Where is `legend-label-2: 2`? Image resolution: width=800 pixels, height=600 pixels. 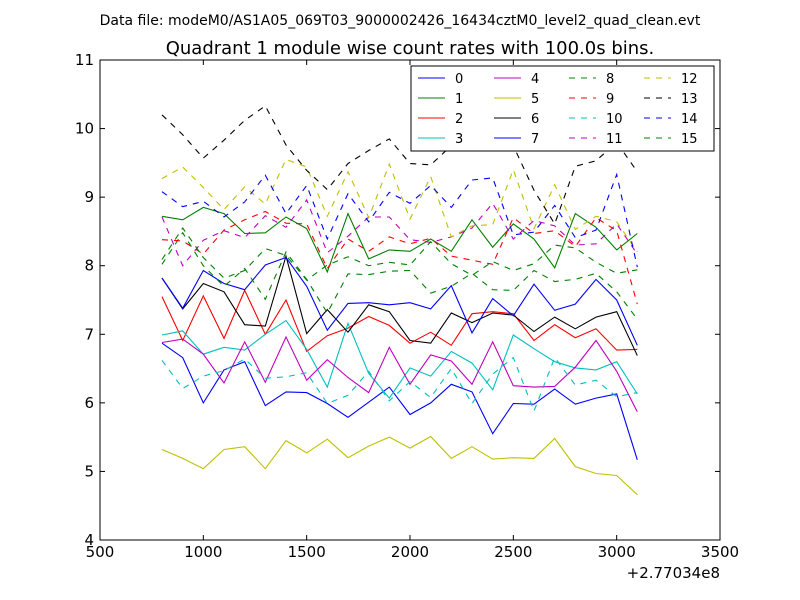
legend-label-2: 2 is located at coordinates (459, 119).